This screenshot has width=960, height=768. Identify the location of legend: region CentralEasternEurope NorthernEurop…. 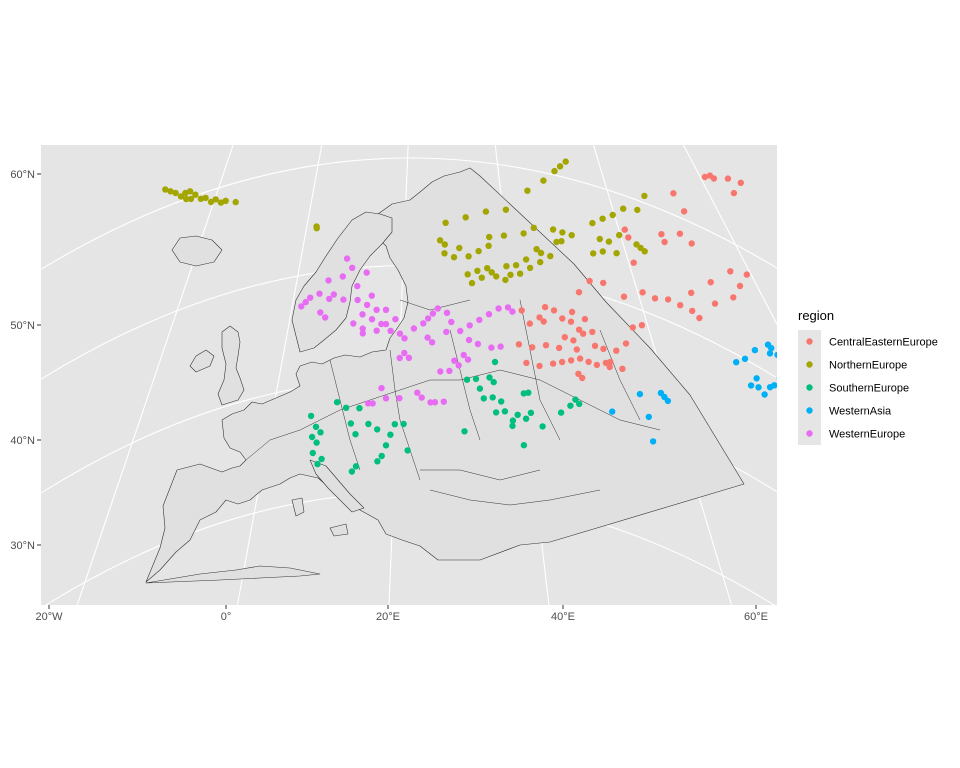
(868, 376).